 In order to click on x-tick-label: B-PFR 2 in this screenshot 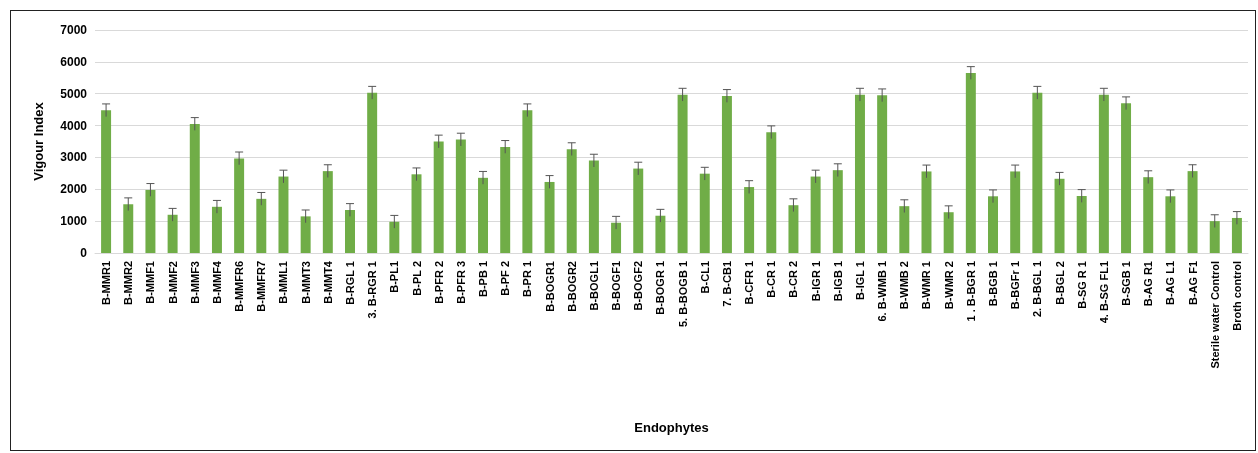, I will do `click(438, 282)`.